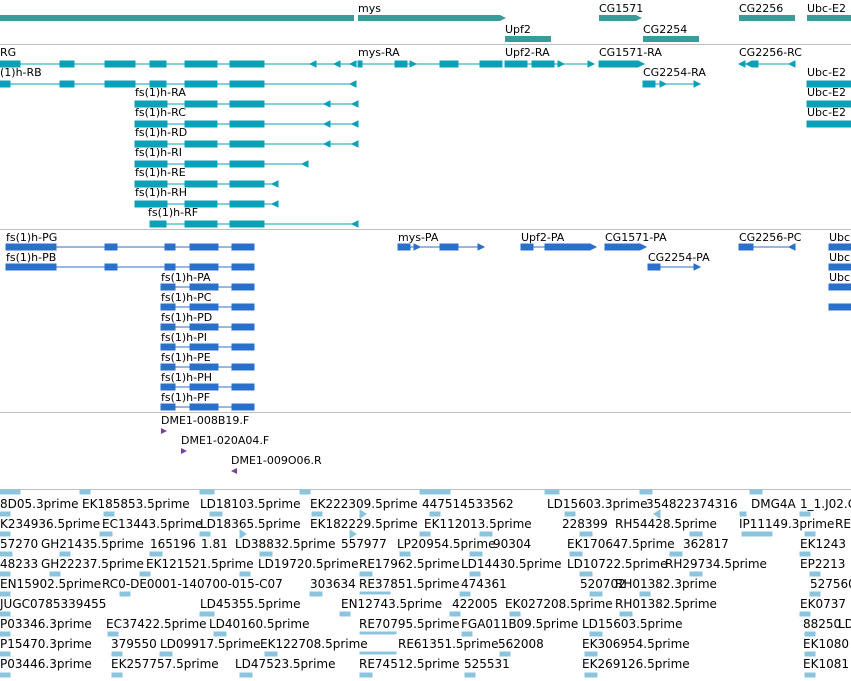  What do you see at coordinates (521, 644) in the screenshot?
I see `est-label: 562008` at bounding box center [521, 644].